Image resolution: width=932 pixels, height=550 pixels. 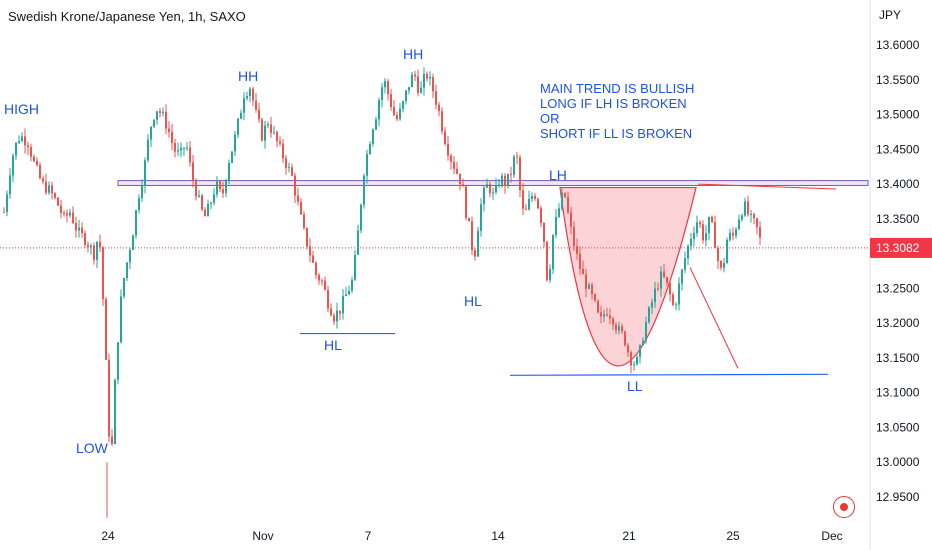 What do you see at coordinates (898, 288) in the screenshot?
I see `y-tick-label: 13.2500` at bounding box center [898, 288].